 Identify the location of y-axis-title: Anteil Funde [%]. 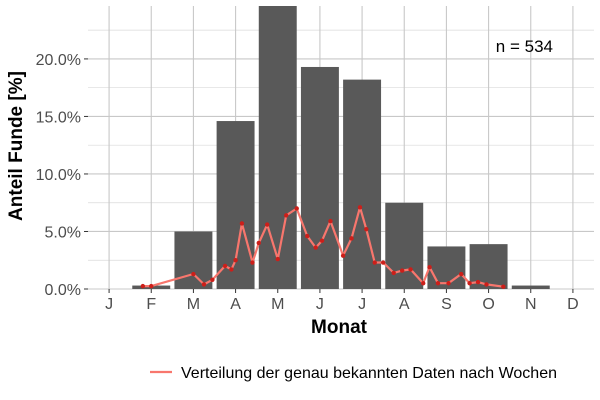
(16, 146).